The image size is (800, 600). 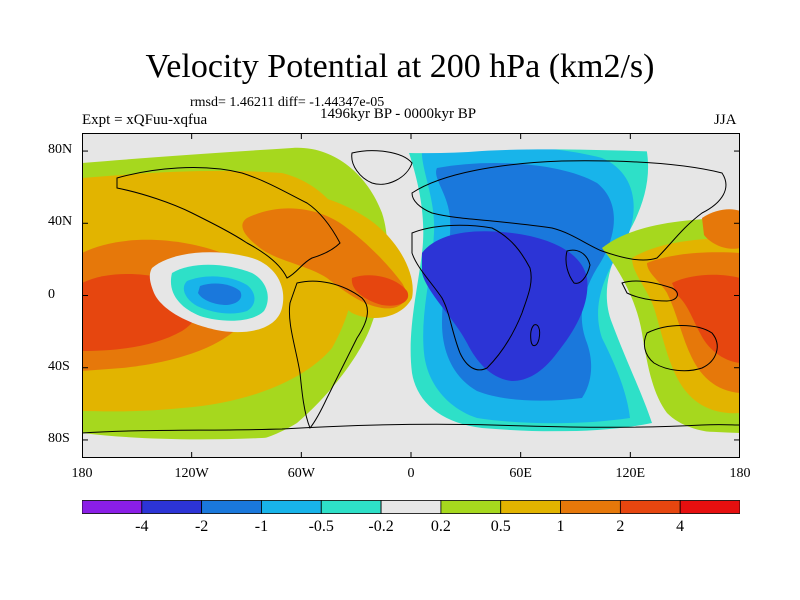 What do you see at coordinates (725, 120) in the screenshot?
I see `season-label: JJA` at bounding box center [725, 120].